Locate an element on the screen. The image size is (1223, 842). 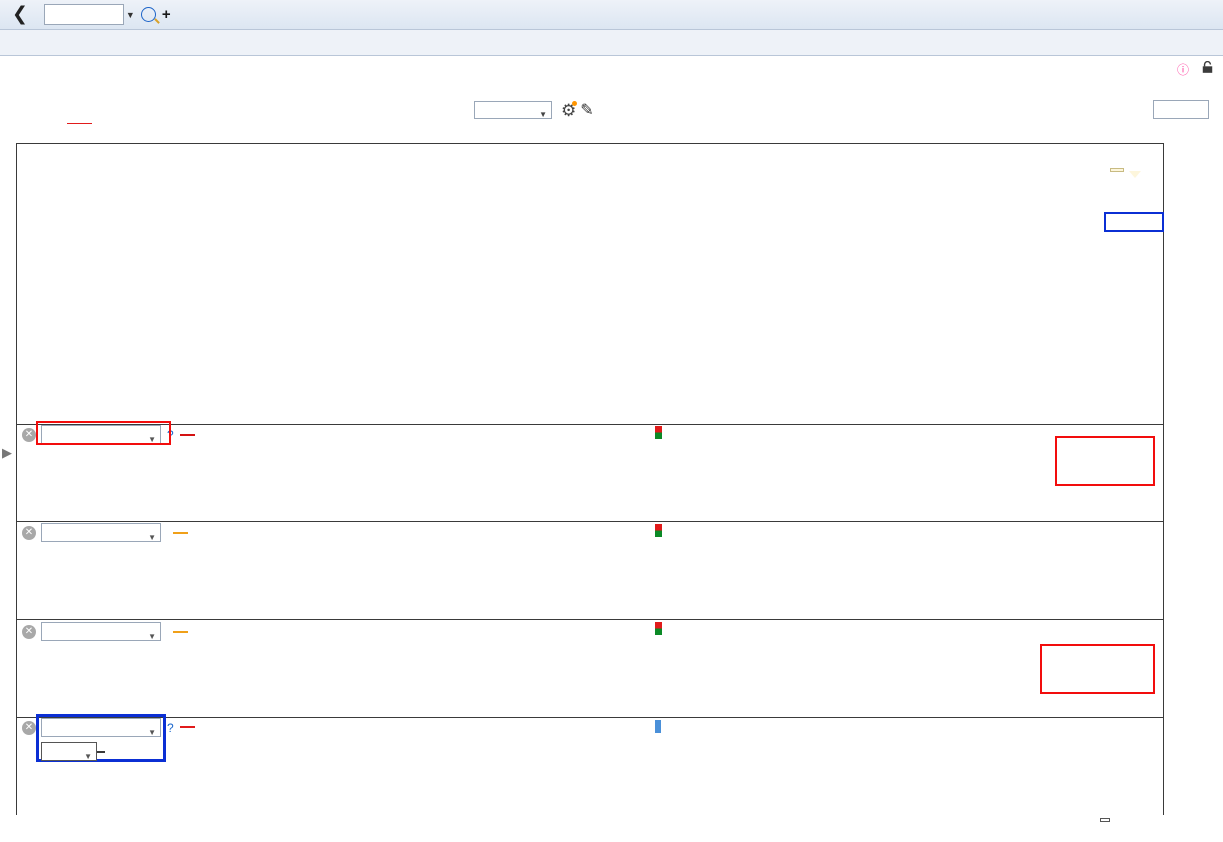
foreign-panel-header: ✕ ▼ is located at coordinates (107, 631).